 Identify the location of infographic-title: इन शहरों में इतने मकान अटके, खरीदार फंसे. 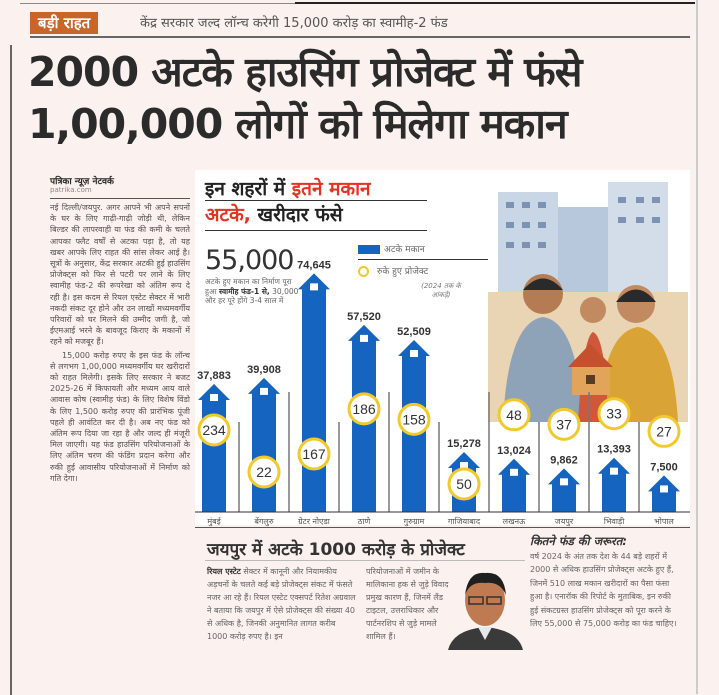
(288, 202).